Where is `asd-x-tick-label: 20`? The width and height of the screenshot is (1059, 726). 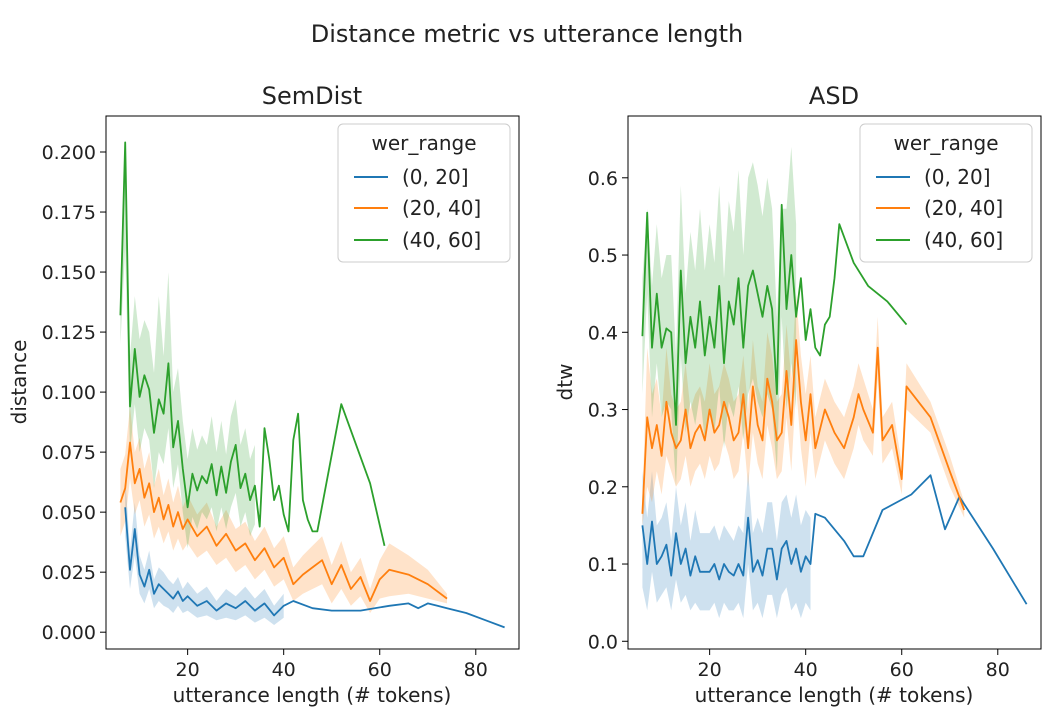
asd-x-tick-label: 20 is located at coordinates (710, 670).